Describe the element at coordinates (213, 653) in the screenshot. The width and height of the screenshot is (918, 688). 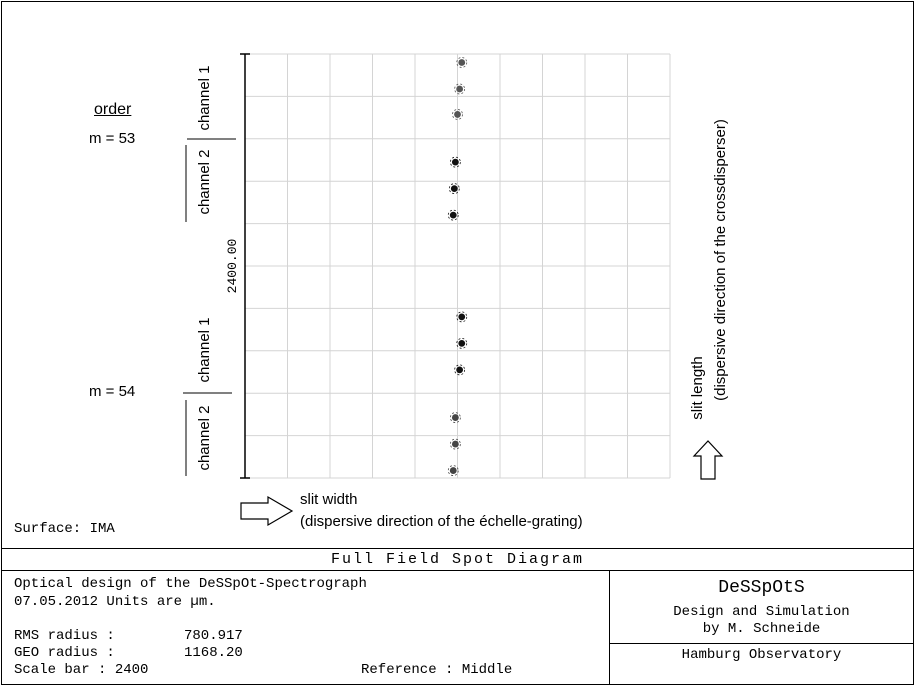
I see `geo-radius-value: 1168.20` at that location.